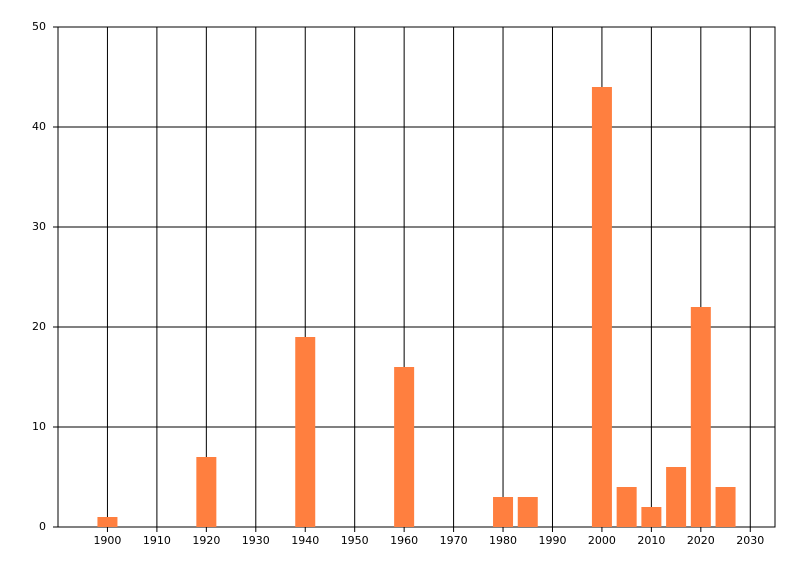 This screenshot has width=800, height=576. Describe the element at coordinates (552, 540) in the screenshot. I see `x-tick-label: 1990` at that location.